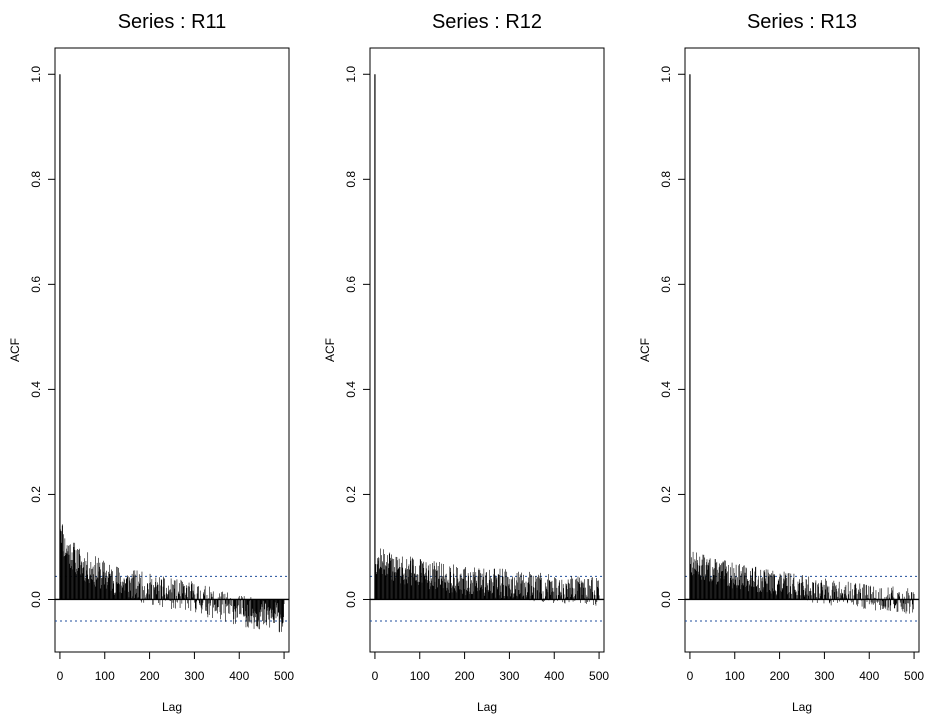  Describe the element at coordinates (802, 22) in the screenshot. I see `chart-title: Series : R13` at that location.